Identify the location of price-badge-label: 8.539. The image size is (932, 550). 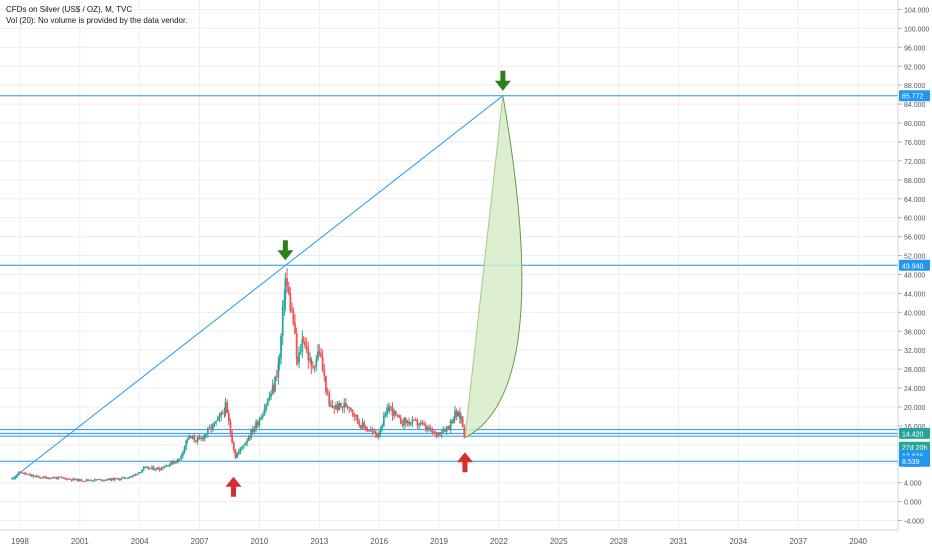
(911, 462).